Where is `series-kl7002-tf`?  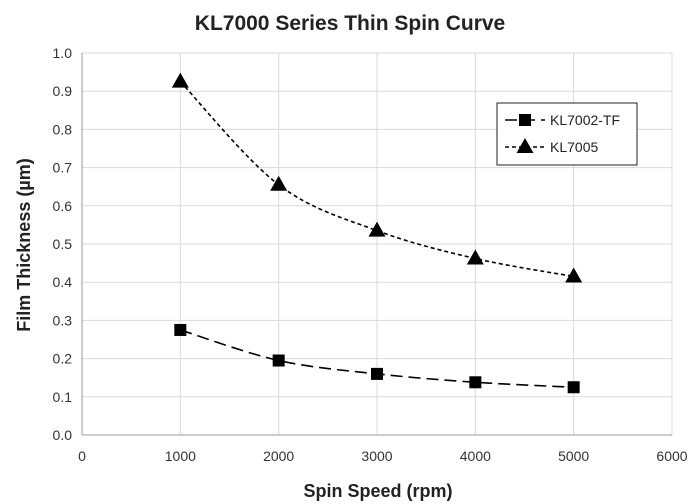
series-kl7002-tf is located at coordinates (377, 358).